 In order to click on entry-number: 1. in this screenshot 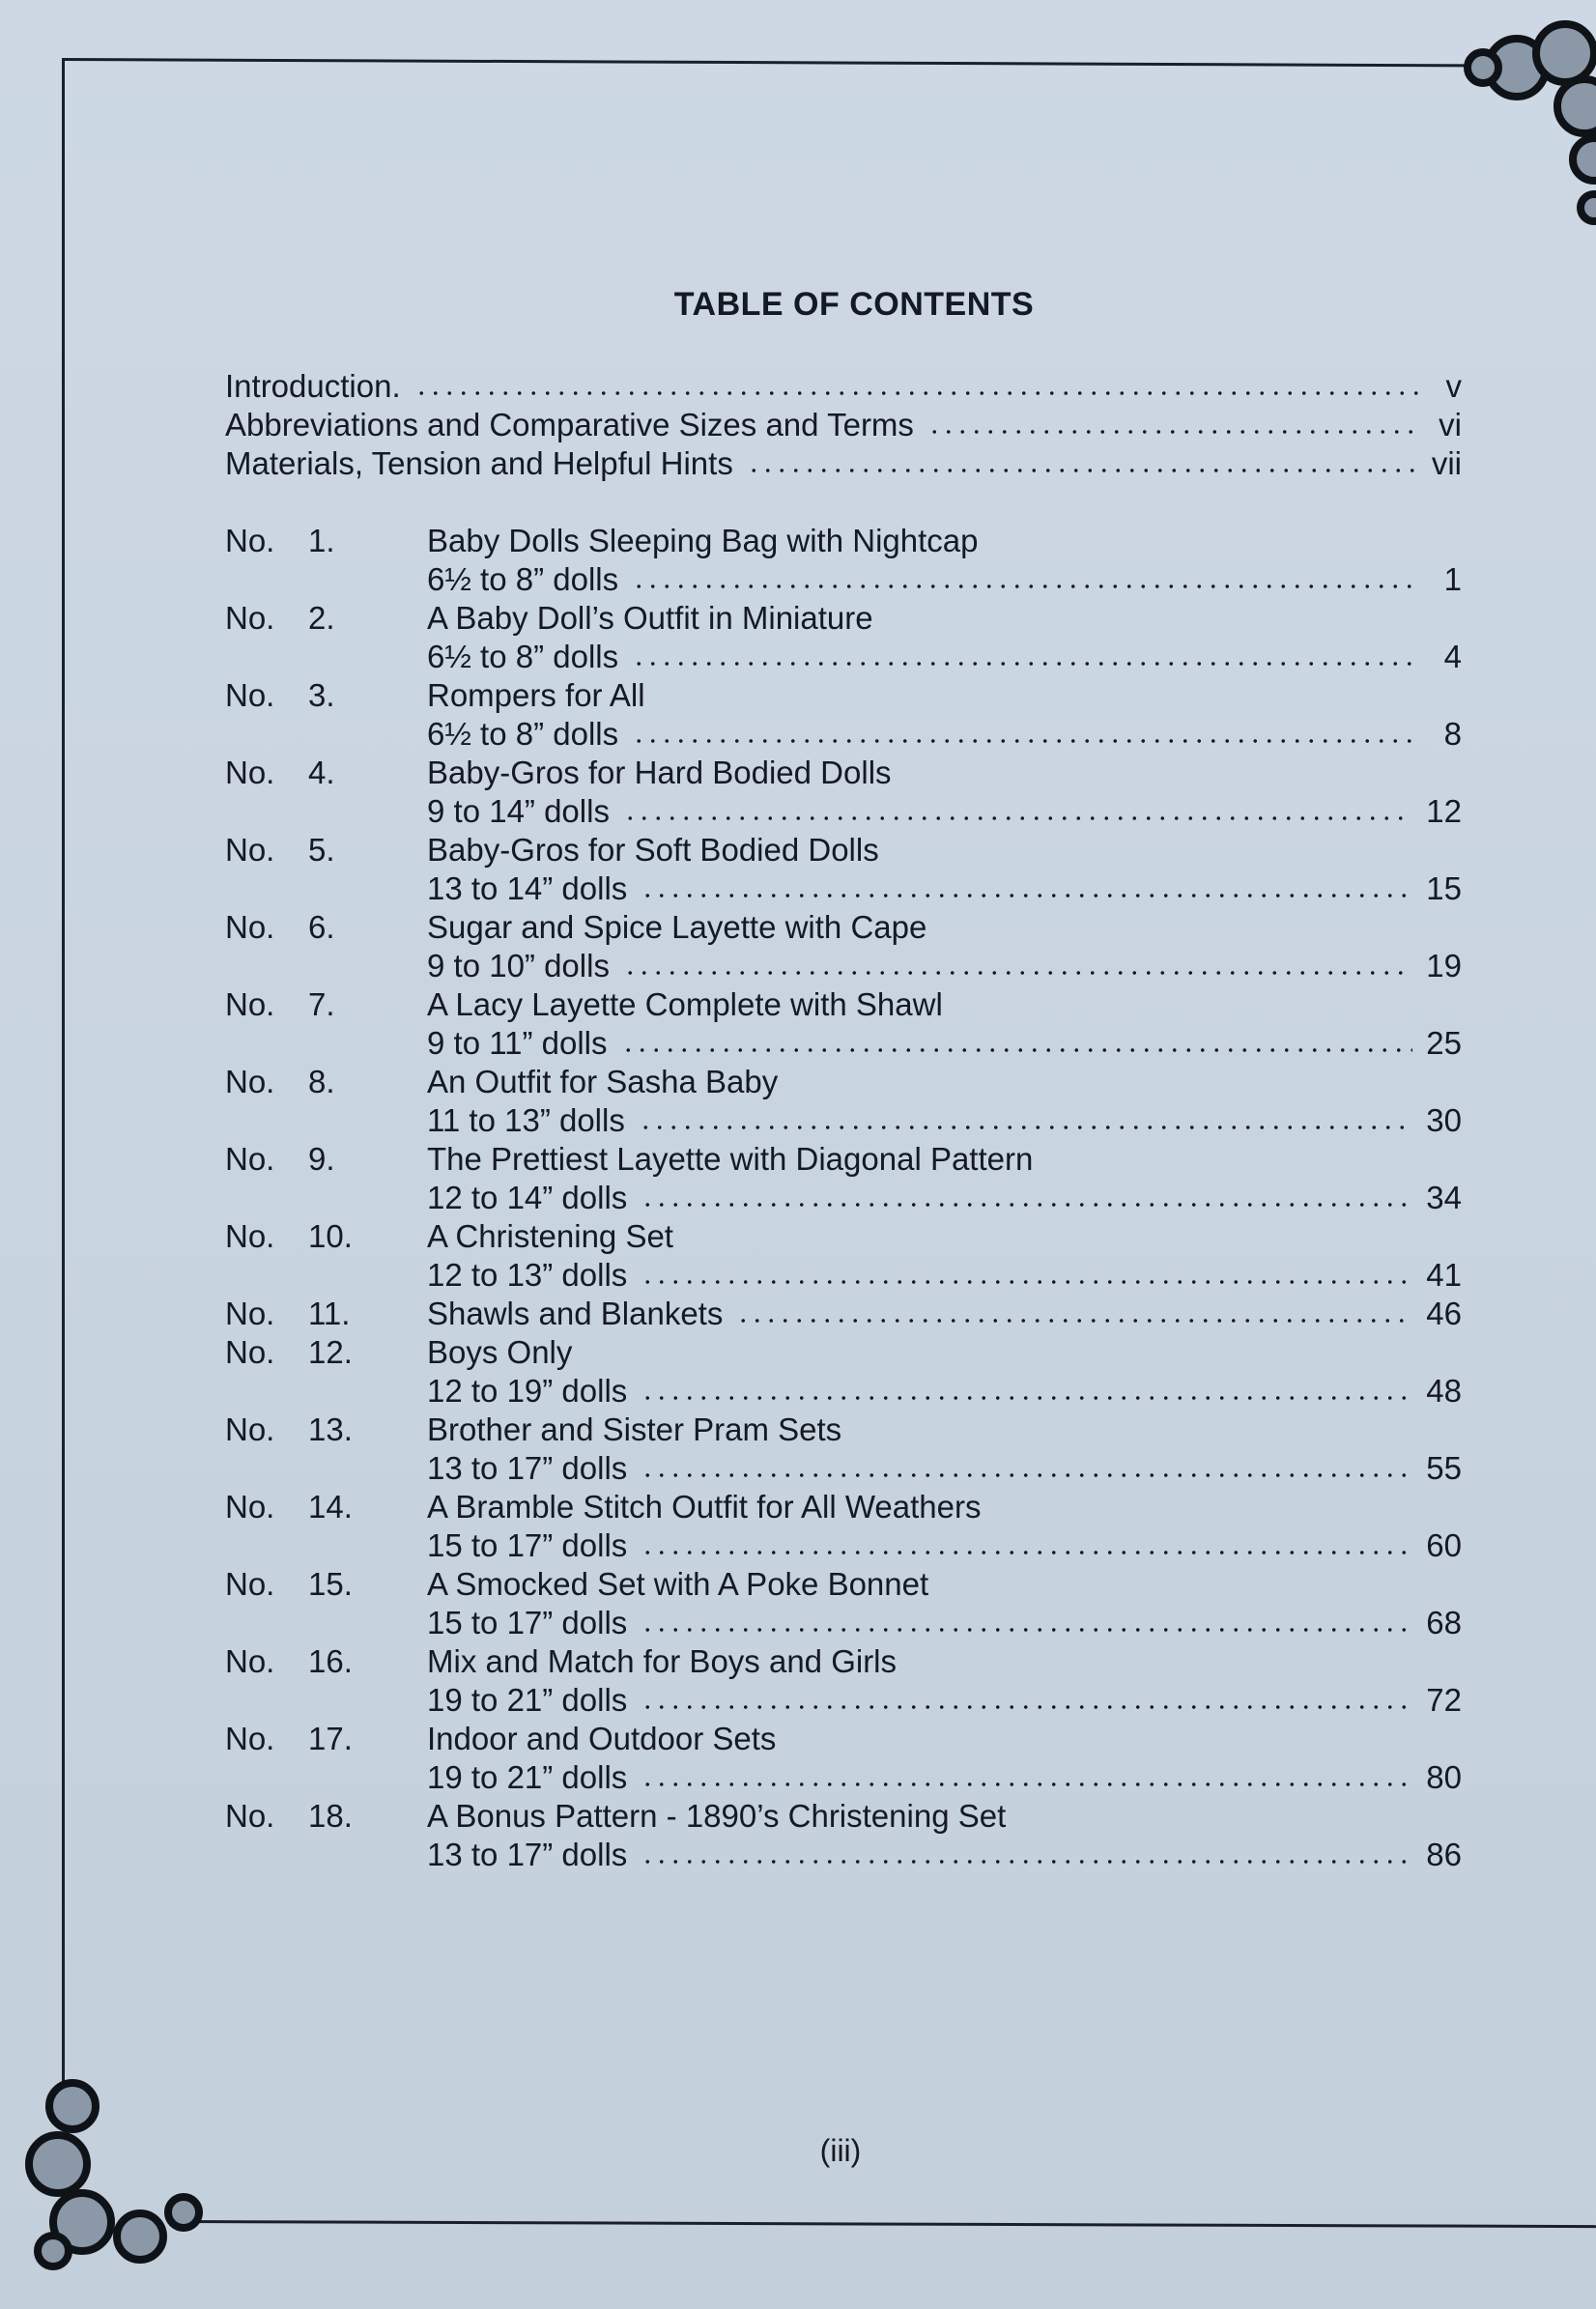, I will do `click(321, 540)`.